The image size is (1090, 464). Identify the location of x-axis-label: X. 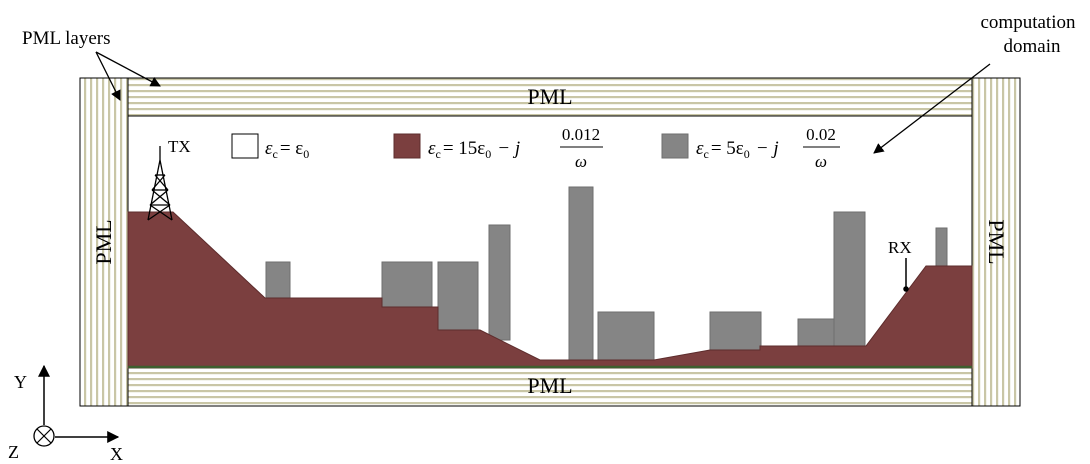
(116, 454).